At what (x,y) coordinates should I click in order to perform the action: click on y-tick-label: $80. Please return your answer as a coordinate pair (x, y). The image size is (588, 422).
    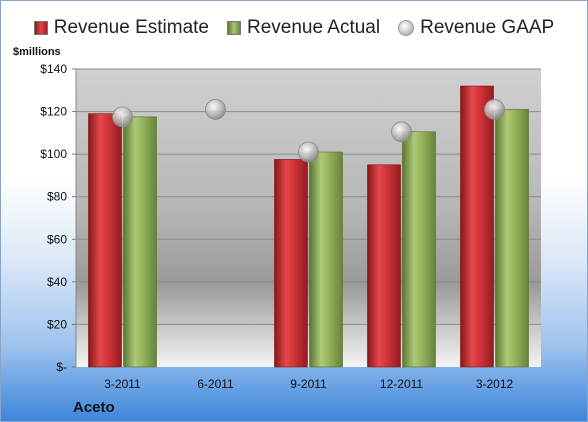
    Looking at the image, I should click on (57, 197).